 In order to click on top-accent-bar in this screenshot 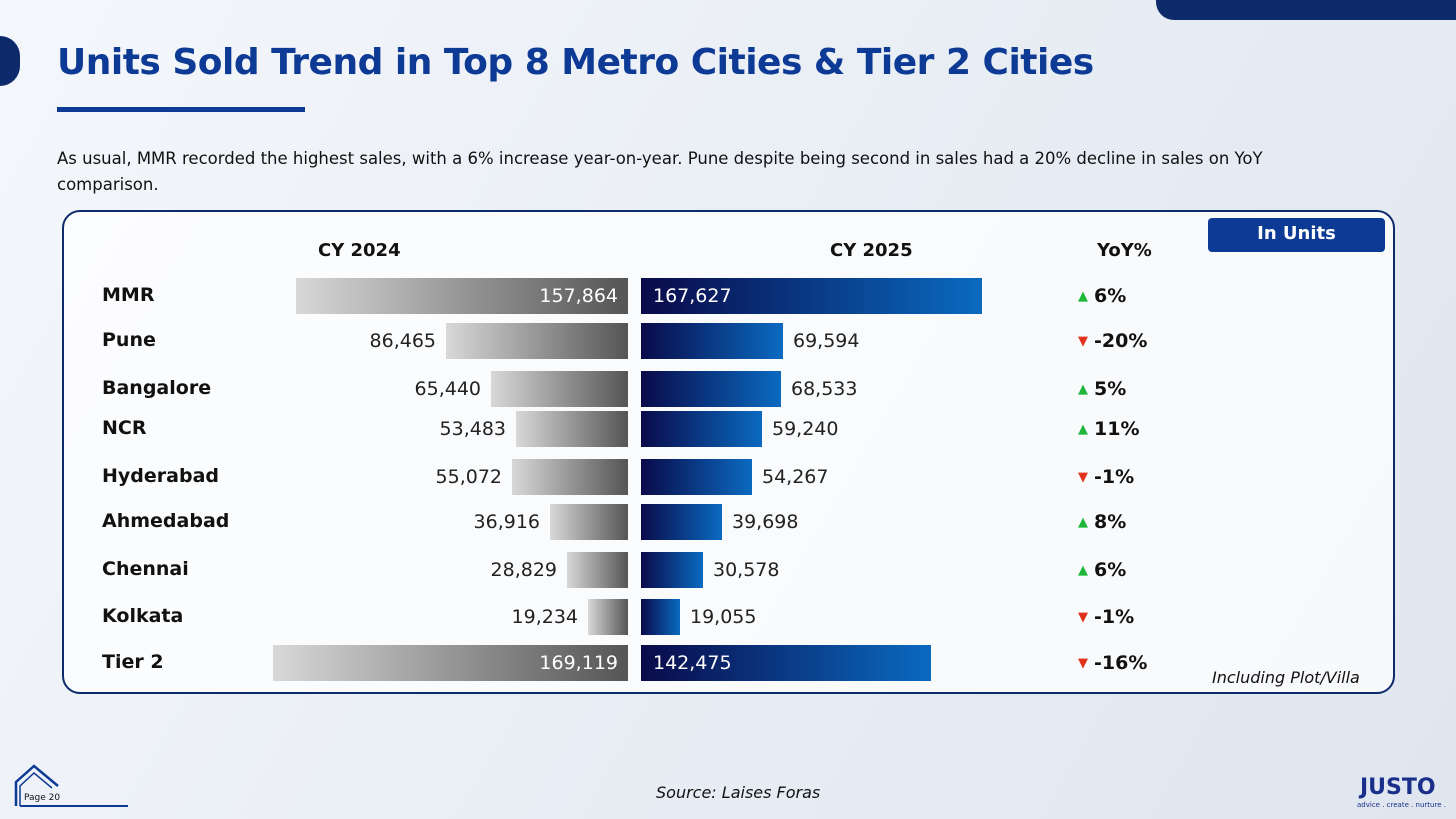, I will do `click(1306, 10)`.